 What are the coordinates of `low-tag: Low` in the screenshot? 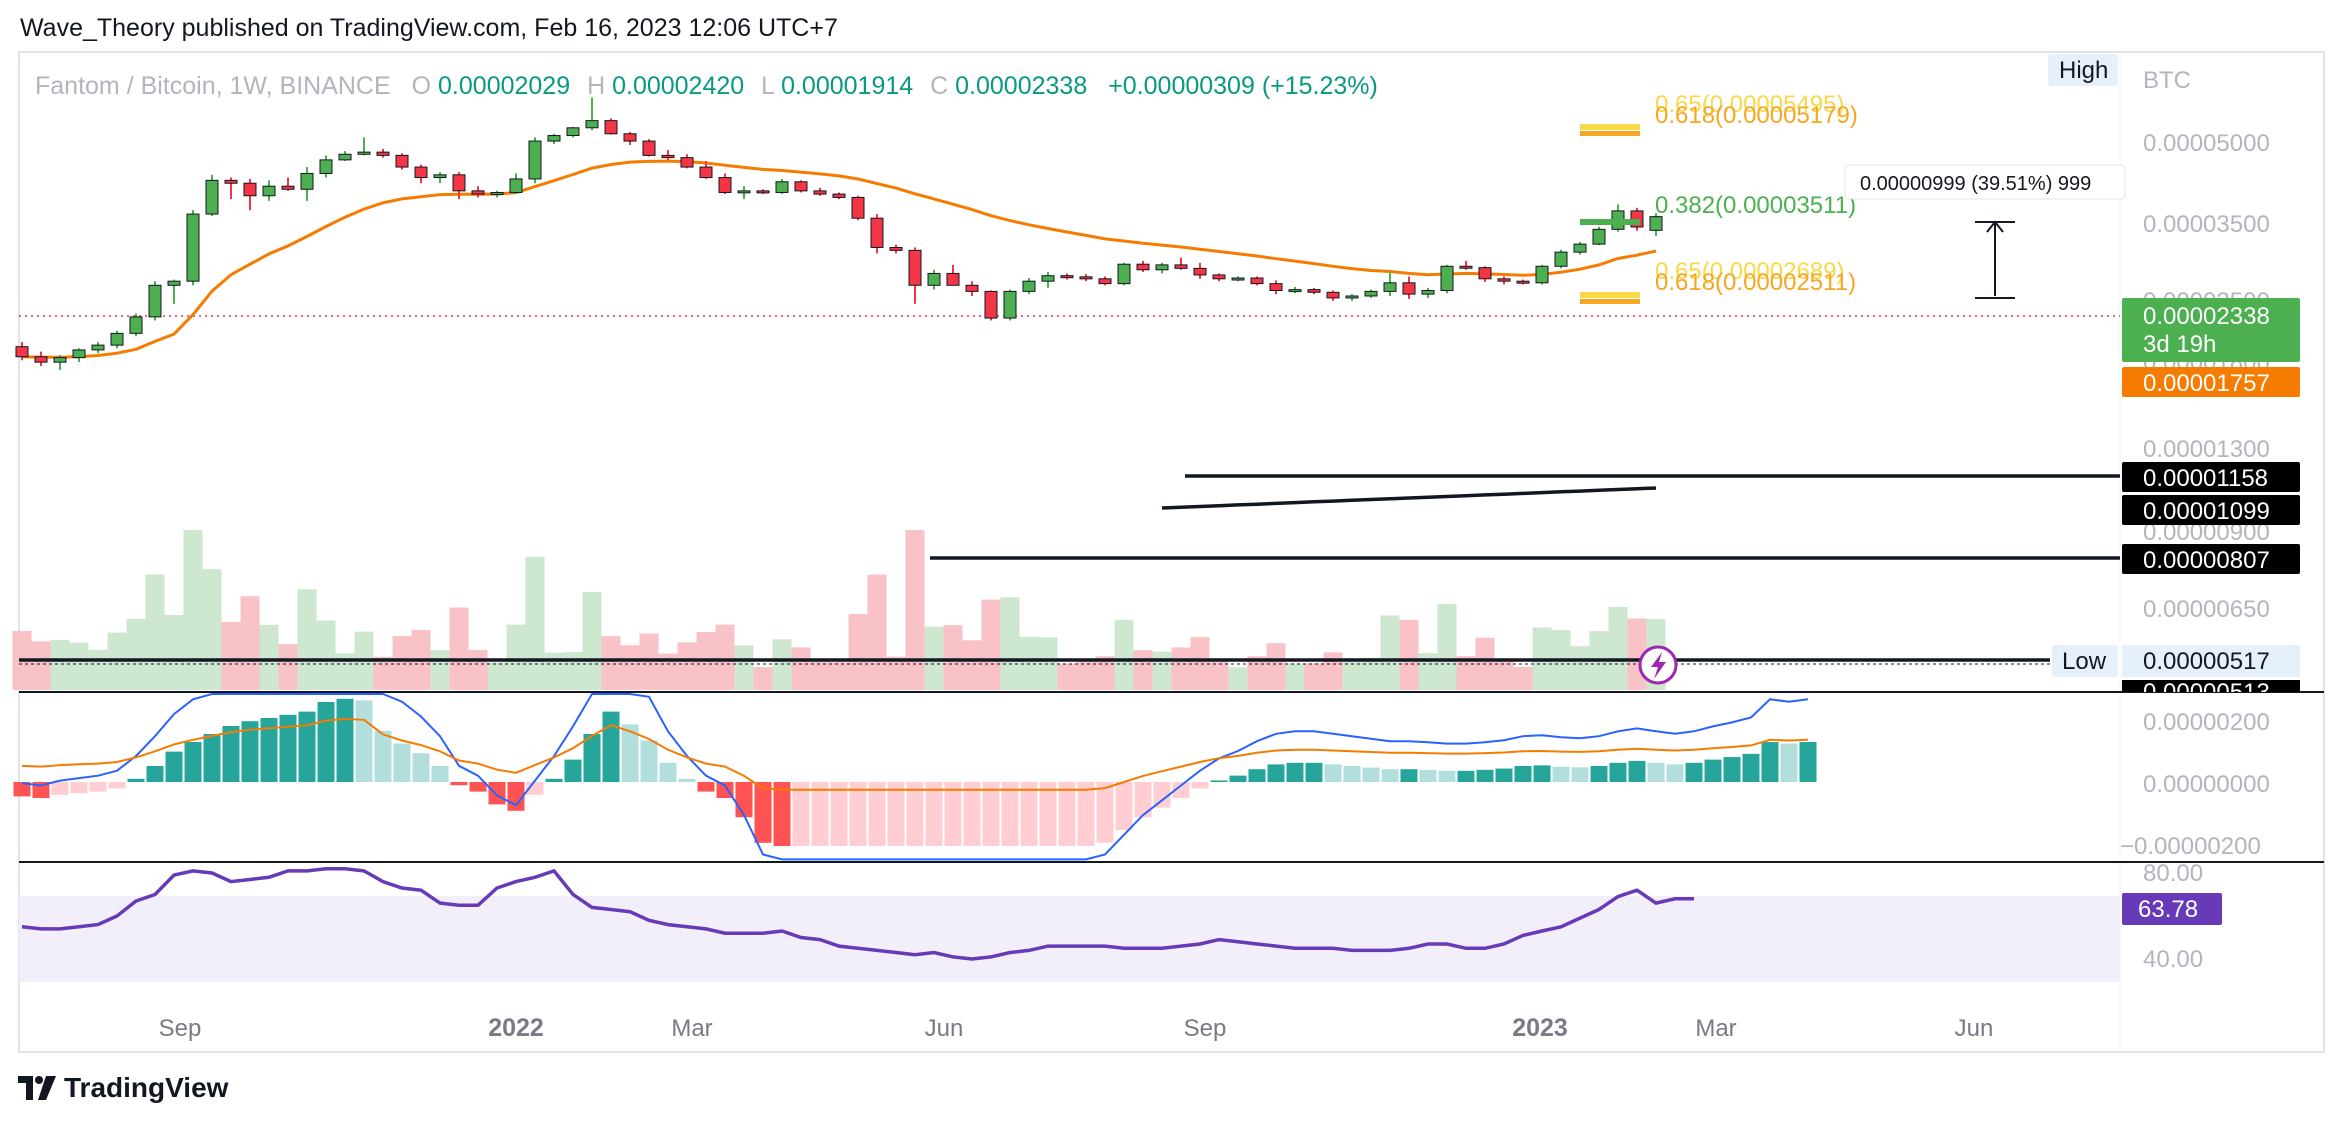 It's located at (2084, 661).